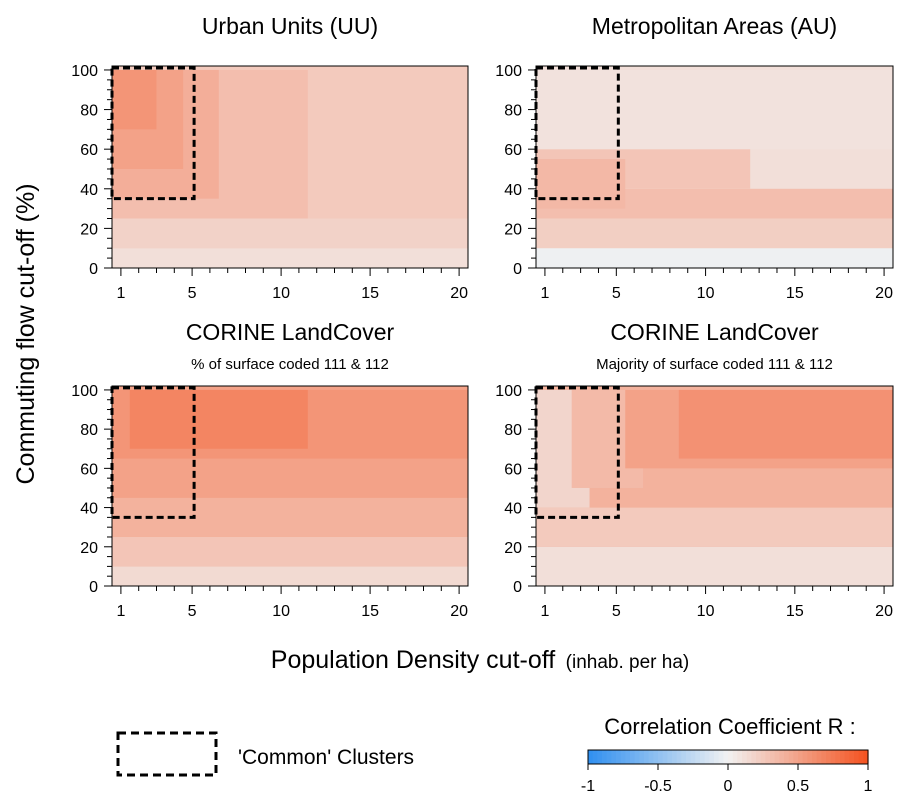  What do you see at coordinates (628, 662) in the screenshot?
I see `x-axis-unit: (inhab. per ha)` at bounding box center [628, 662].